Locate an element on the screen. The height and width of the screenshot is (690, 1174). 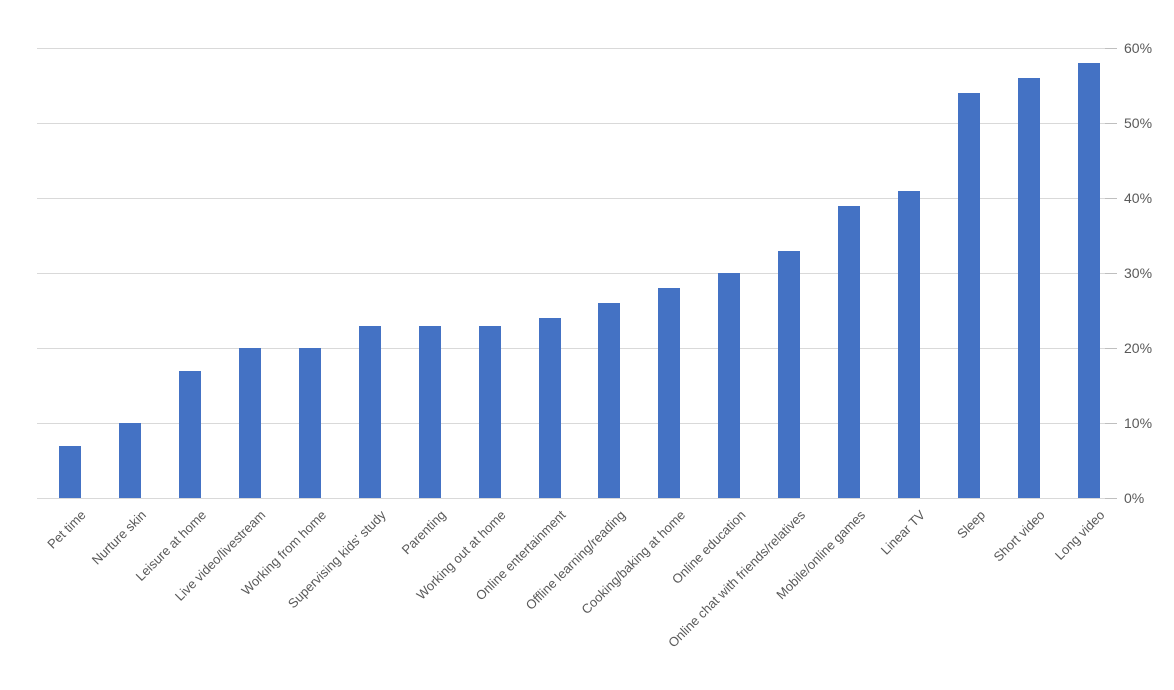
y-tick-label: 0% is located at coordinates (1134, 498).